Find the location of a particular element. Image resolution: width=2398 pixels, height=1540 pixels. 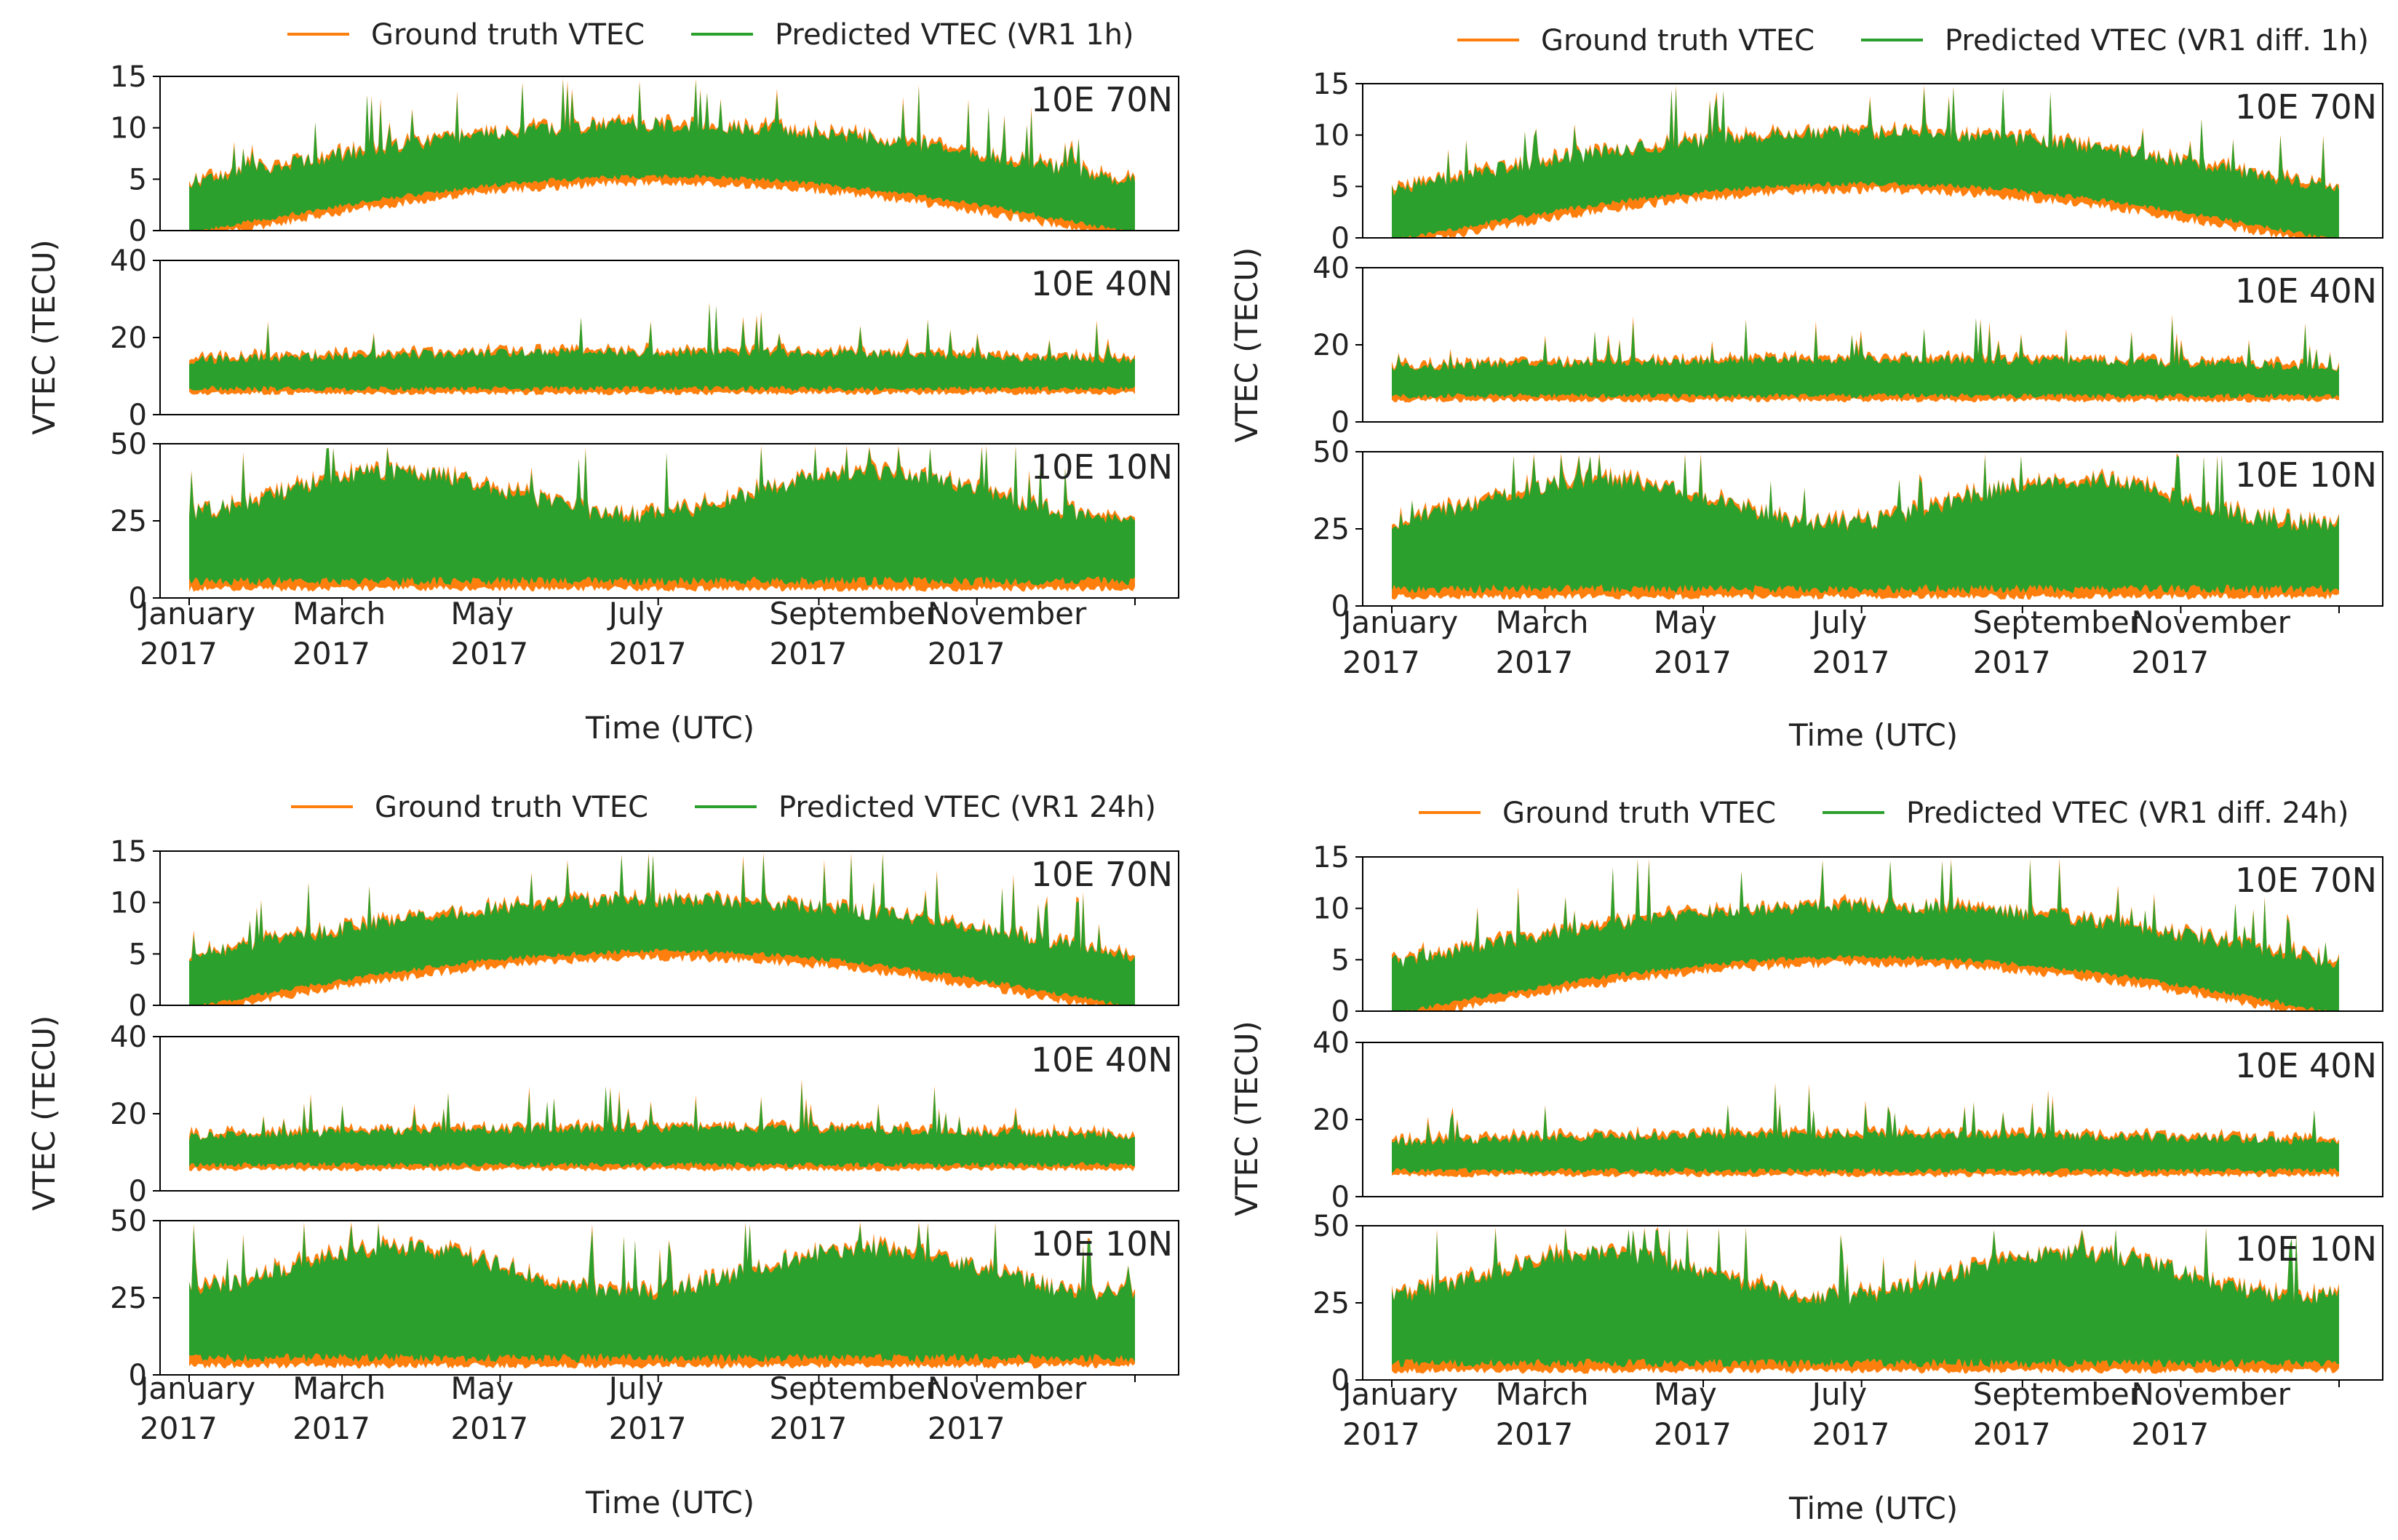

x-tick-label-month: November is located at coordinates (1008, 1389).